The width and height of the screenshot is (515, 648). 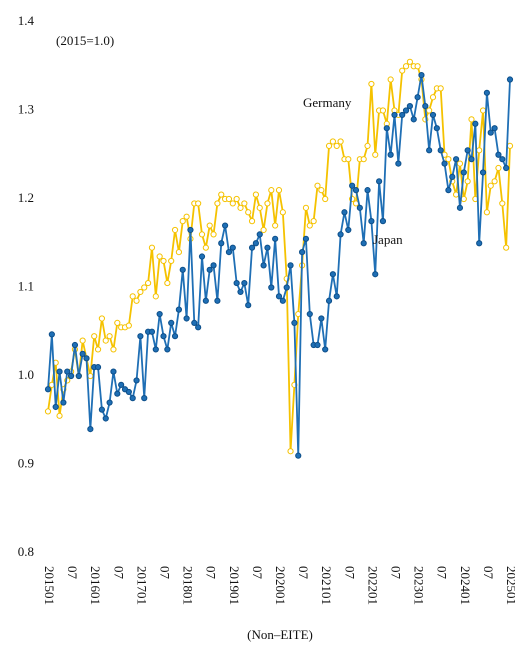 I want to click on y-tick-label: 1.0, so click(x=26, y=374).